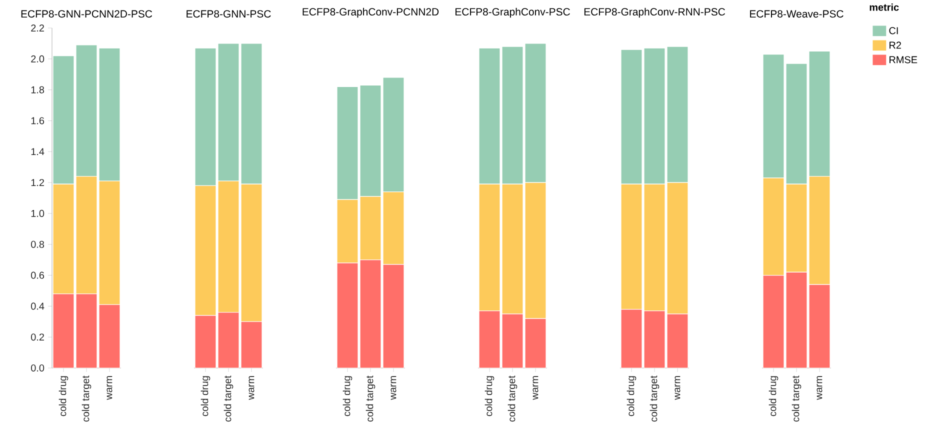 Image resolution: width=925 pixels, height=442 pixels. I want to click on y-tick-label: 0.2, so click(37, 337).